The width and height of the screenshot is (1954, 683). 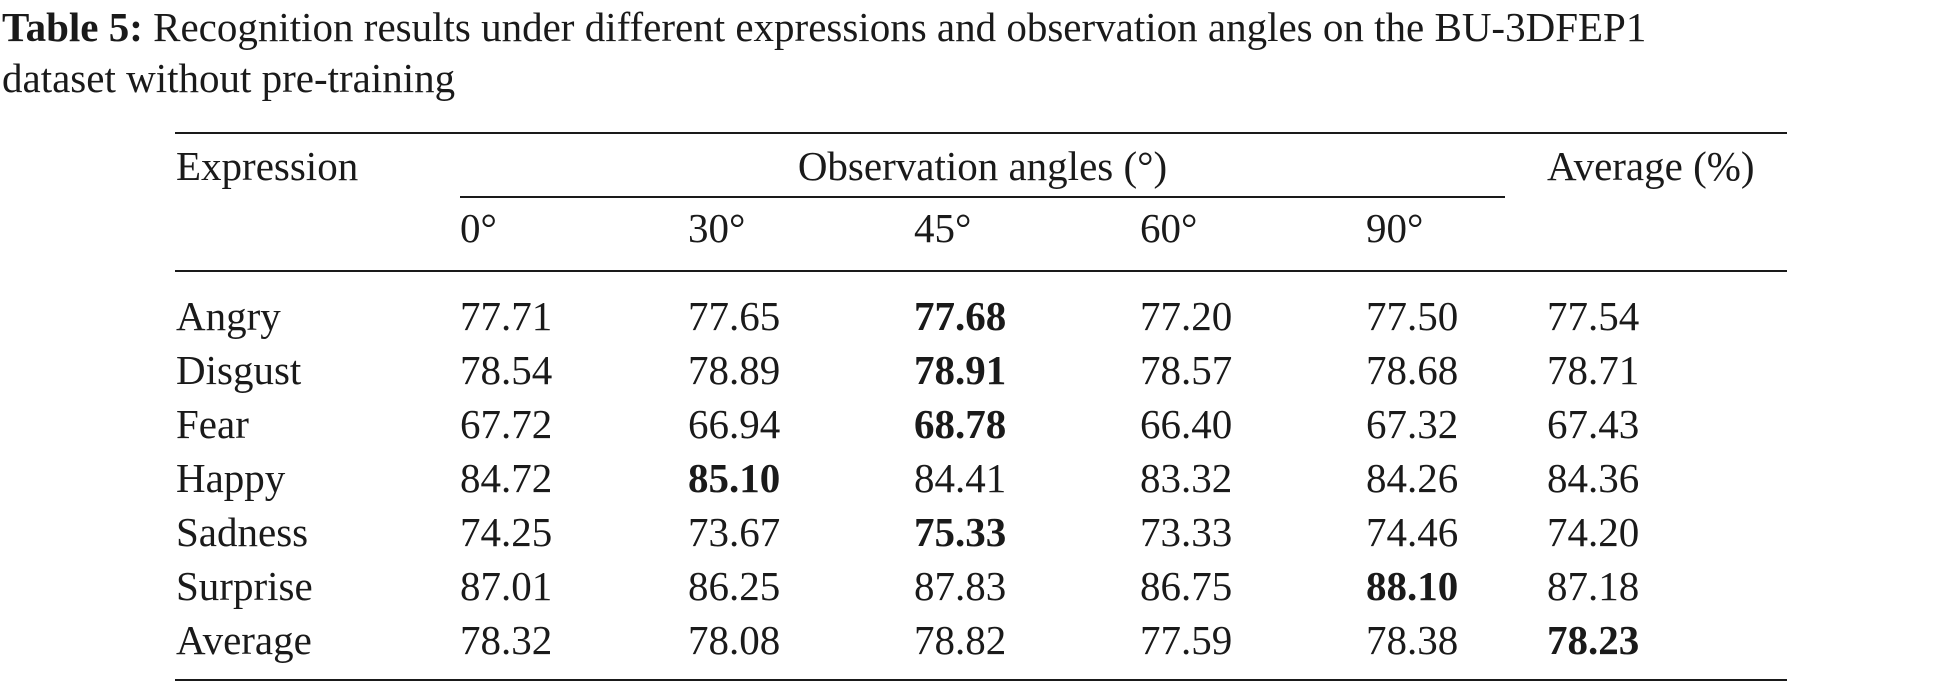 I want to click on value-cell: 86.25, so click(x=734, y=586).